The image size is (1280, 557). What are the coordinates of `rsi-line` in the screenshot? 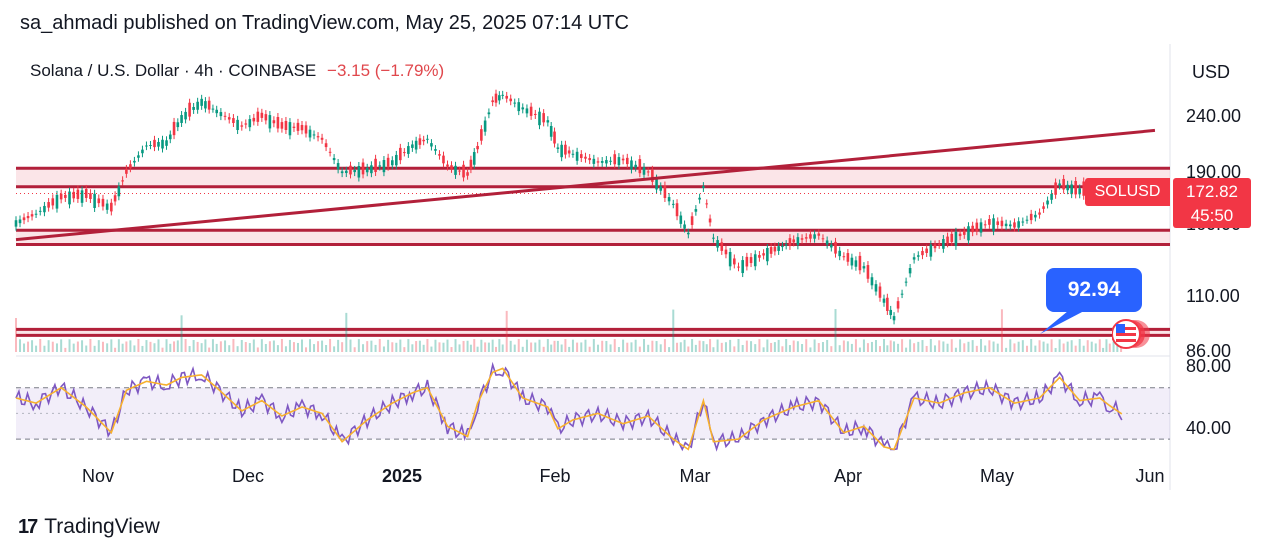 It's located at (569, 406).